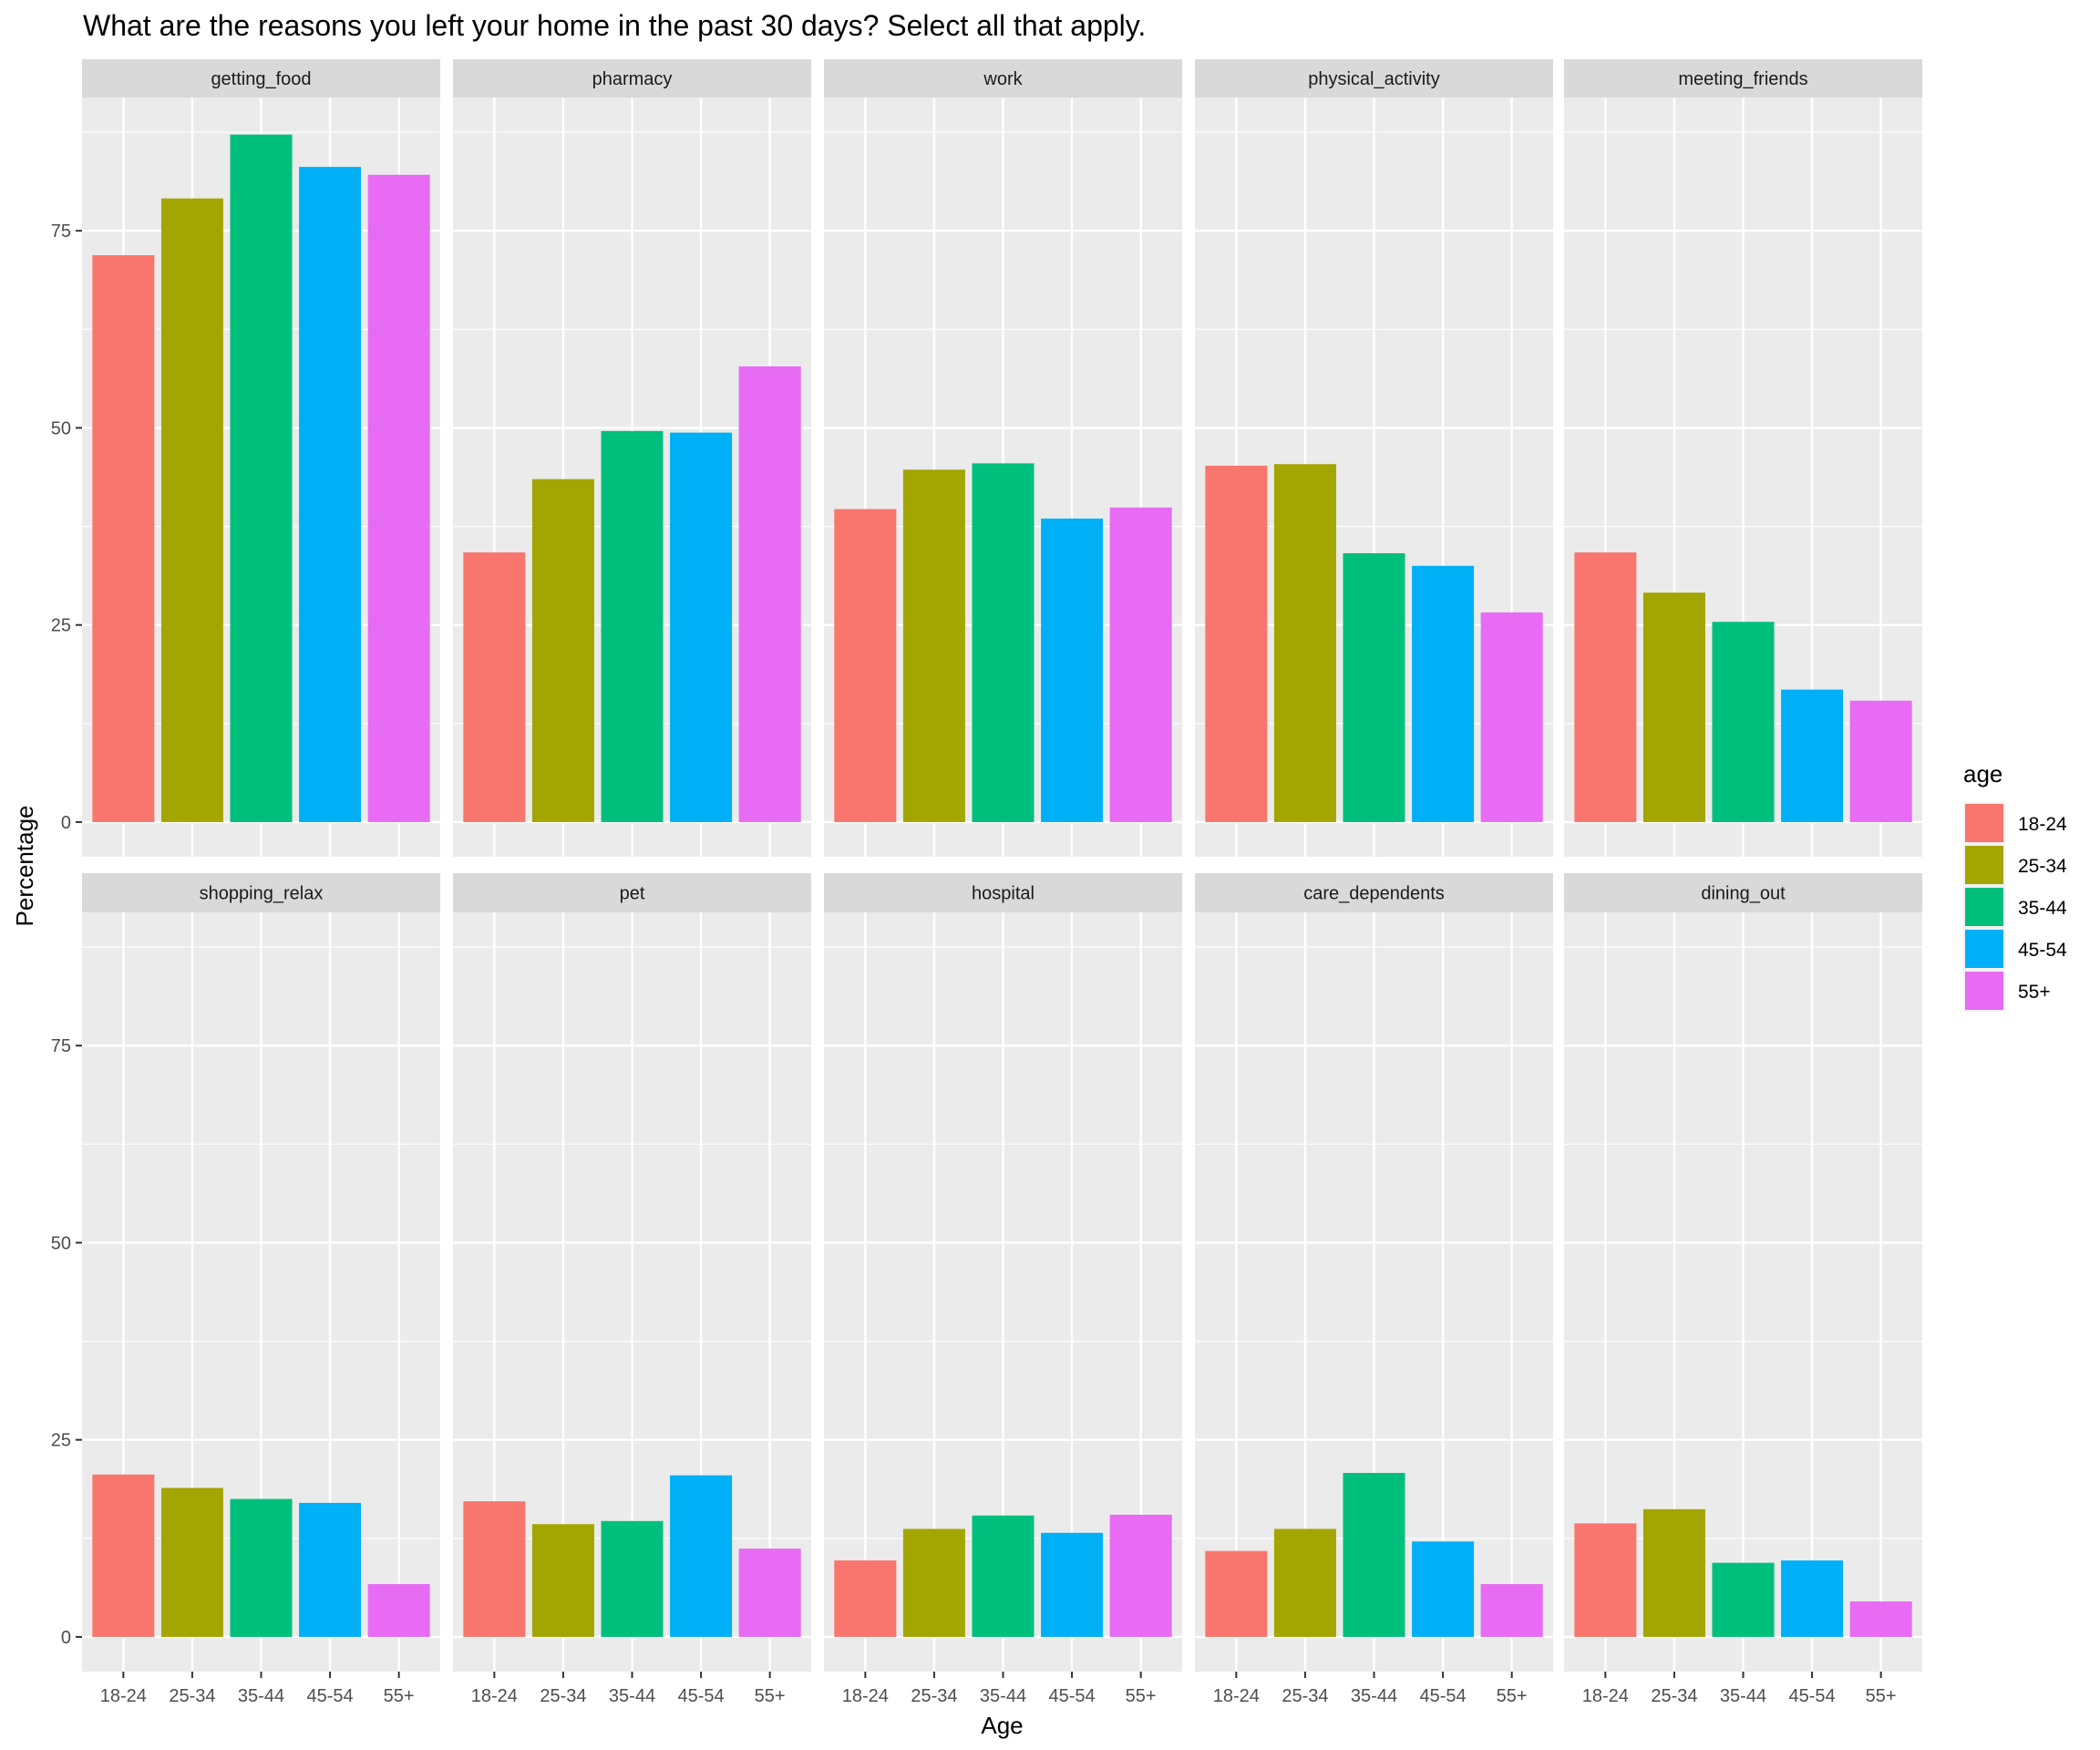 The width and height of the screenshot is (2100, 1750). Describe the element at coordinates (1141, 664) in the screenshot. I see `bar-work-55+` at that location.